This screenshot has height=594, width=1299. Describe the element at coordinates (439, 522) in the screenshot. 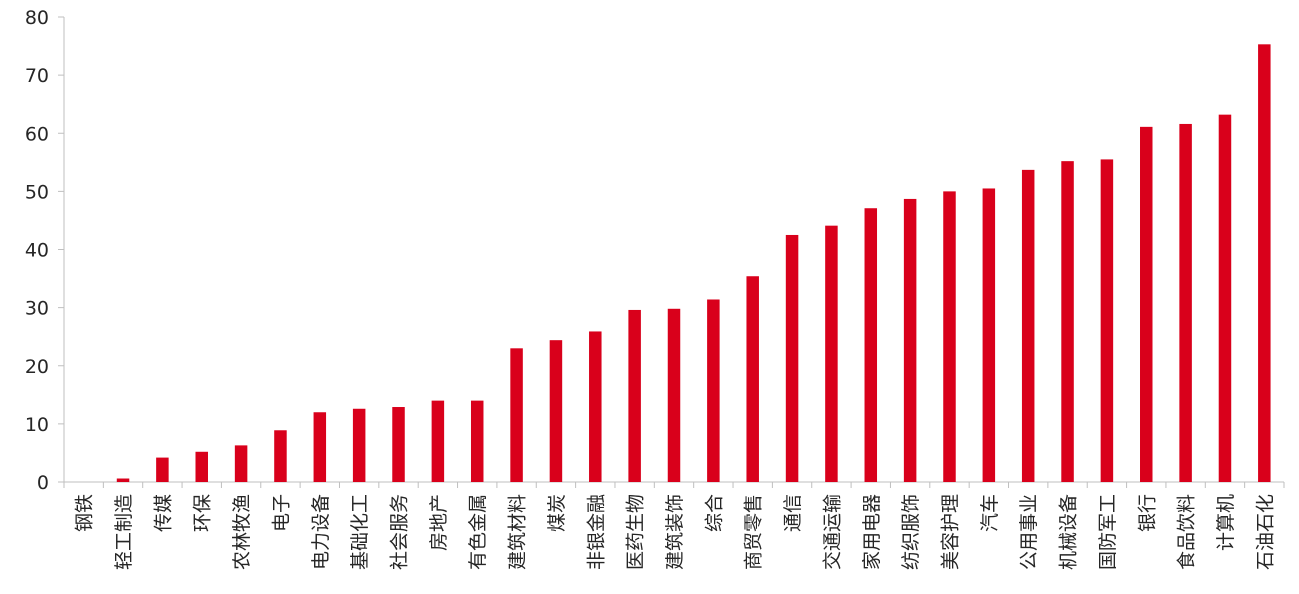

I see `x-tick-label: 房地产` at that location.